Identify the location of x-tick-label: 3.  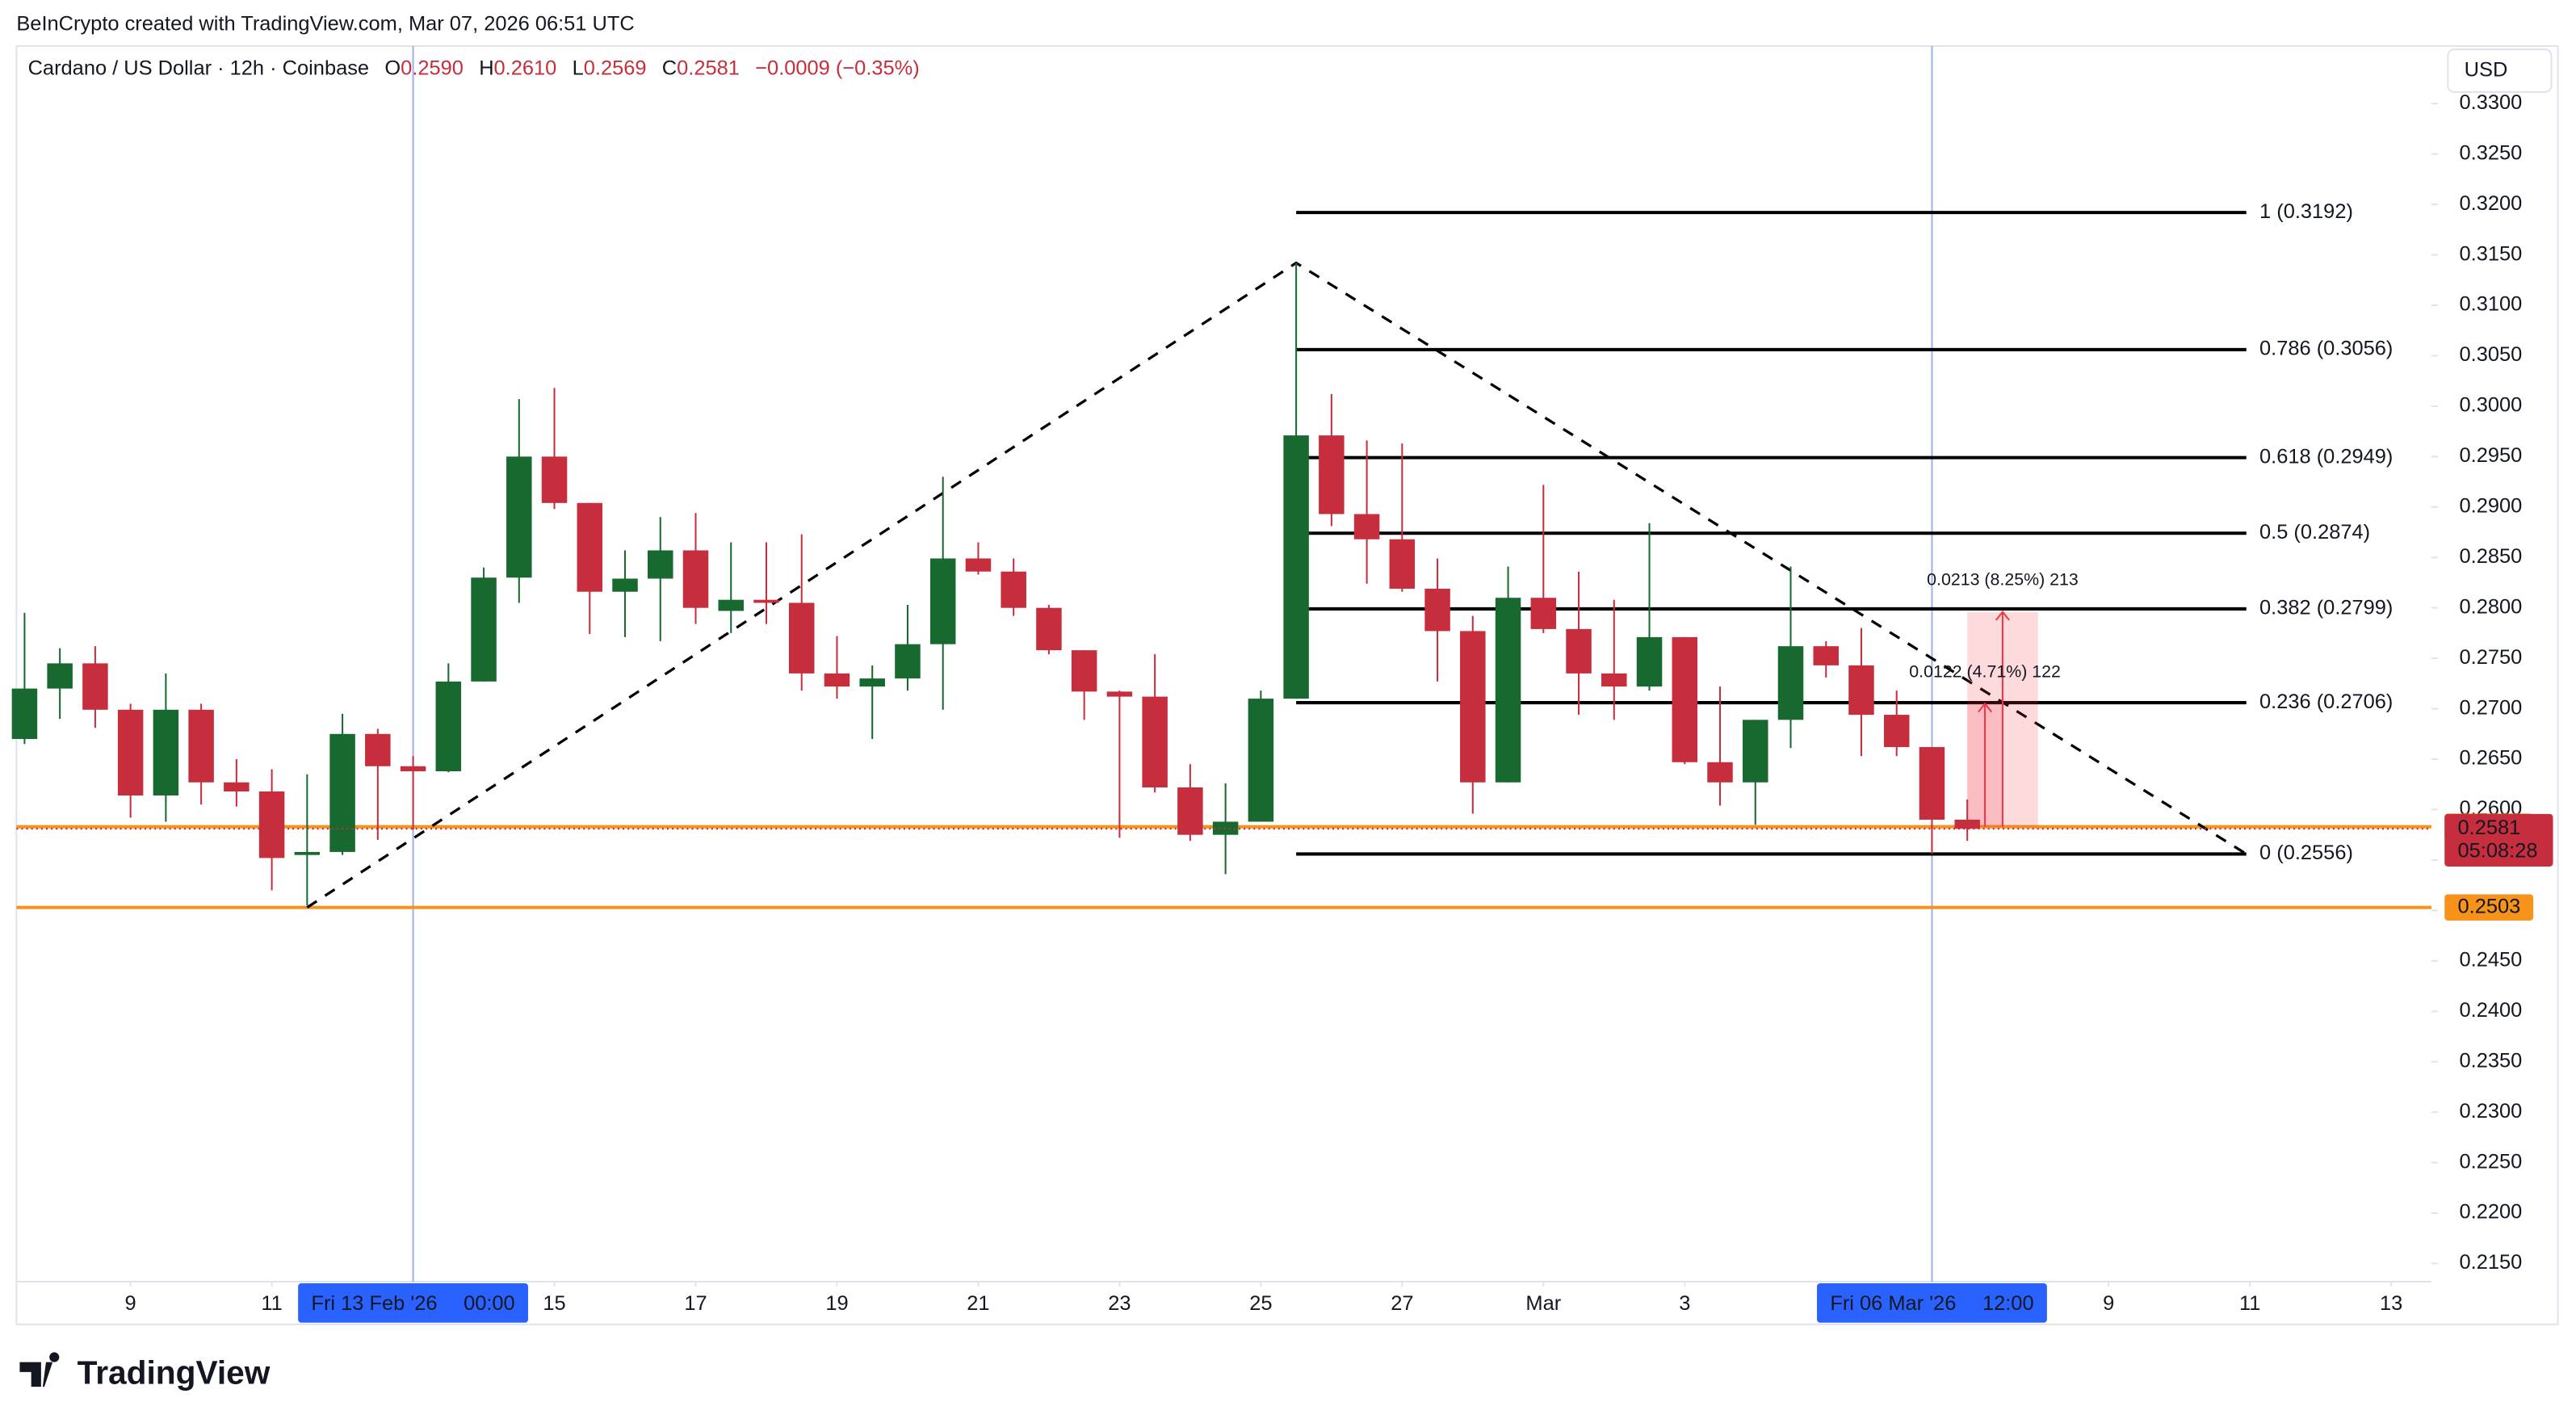
(1685, 1303).